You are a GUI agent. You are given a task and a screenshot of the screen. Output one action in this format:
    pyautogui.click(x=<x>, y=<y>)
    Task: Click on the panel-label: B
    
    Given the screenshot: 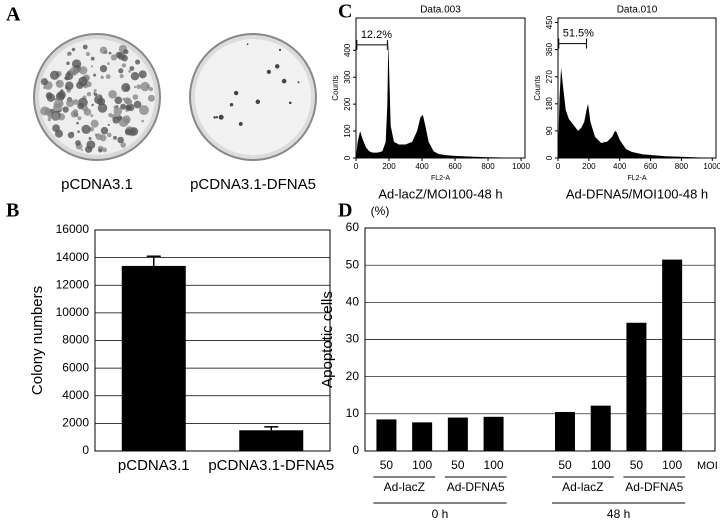 What is the action you would take?
    pyautogui.click(x=12, y=211)
    